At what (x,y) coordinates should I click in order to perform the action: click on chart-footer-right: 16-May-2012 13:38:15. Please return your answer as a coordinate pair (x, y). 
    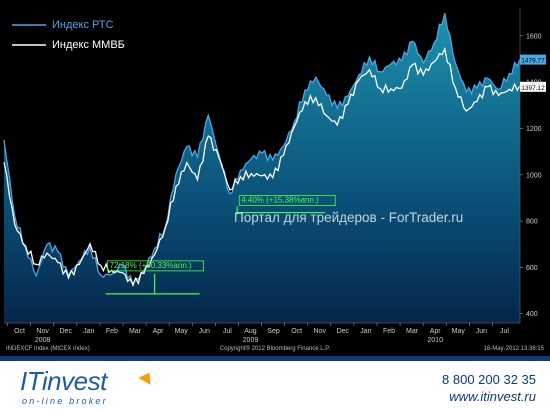
    Looking at the image, I should click on (514, 349).